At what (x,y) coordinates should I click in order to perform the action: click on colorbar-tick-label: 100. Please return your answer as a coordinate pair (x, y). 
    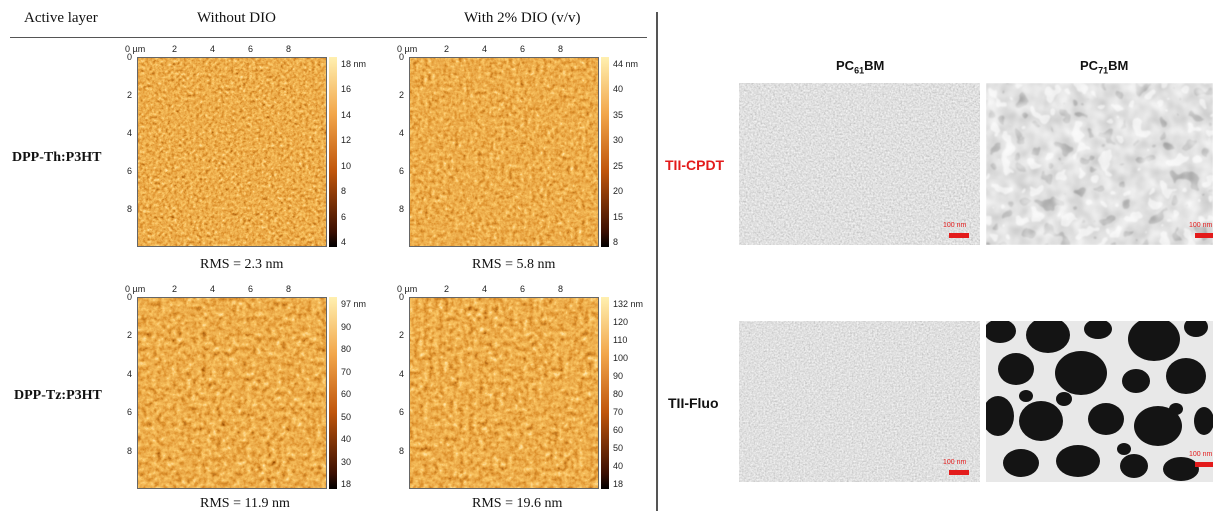
    Looking at the image, I should click on (621, 358).